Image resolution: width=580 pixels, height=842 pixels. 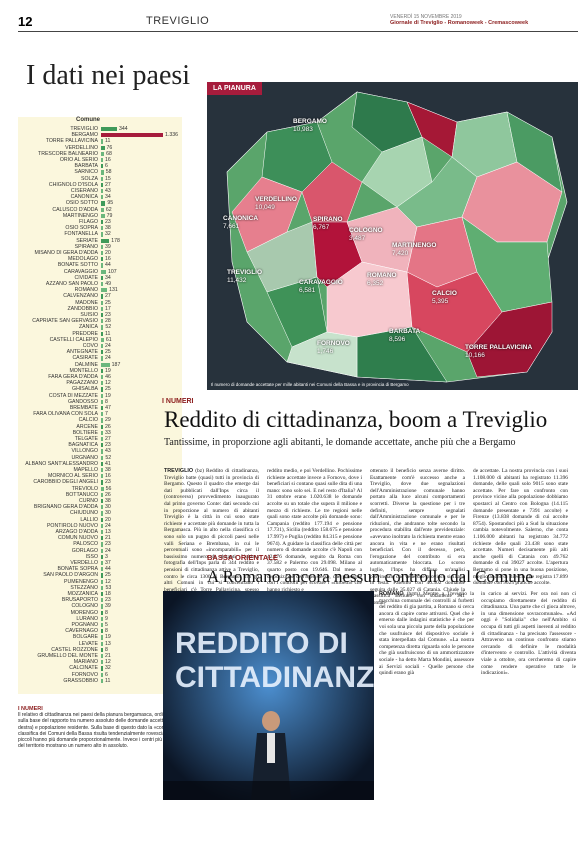 I want to click on municipality-name: MARIANO, so click(x=85, y=662).